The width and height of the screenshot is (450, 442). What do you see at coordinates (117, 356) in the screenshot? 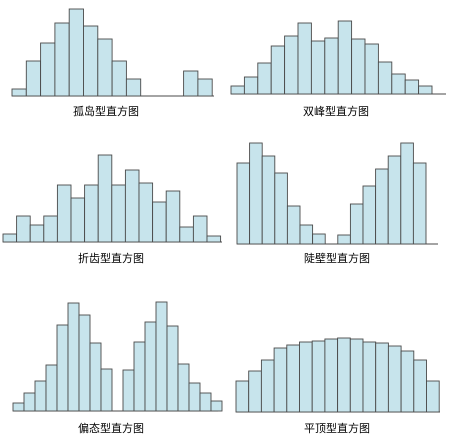
I see `histogram-skewed` at bounding box center [117, 356].